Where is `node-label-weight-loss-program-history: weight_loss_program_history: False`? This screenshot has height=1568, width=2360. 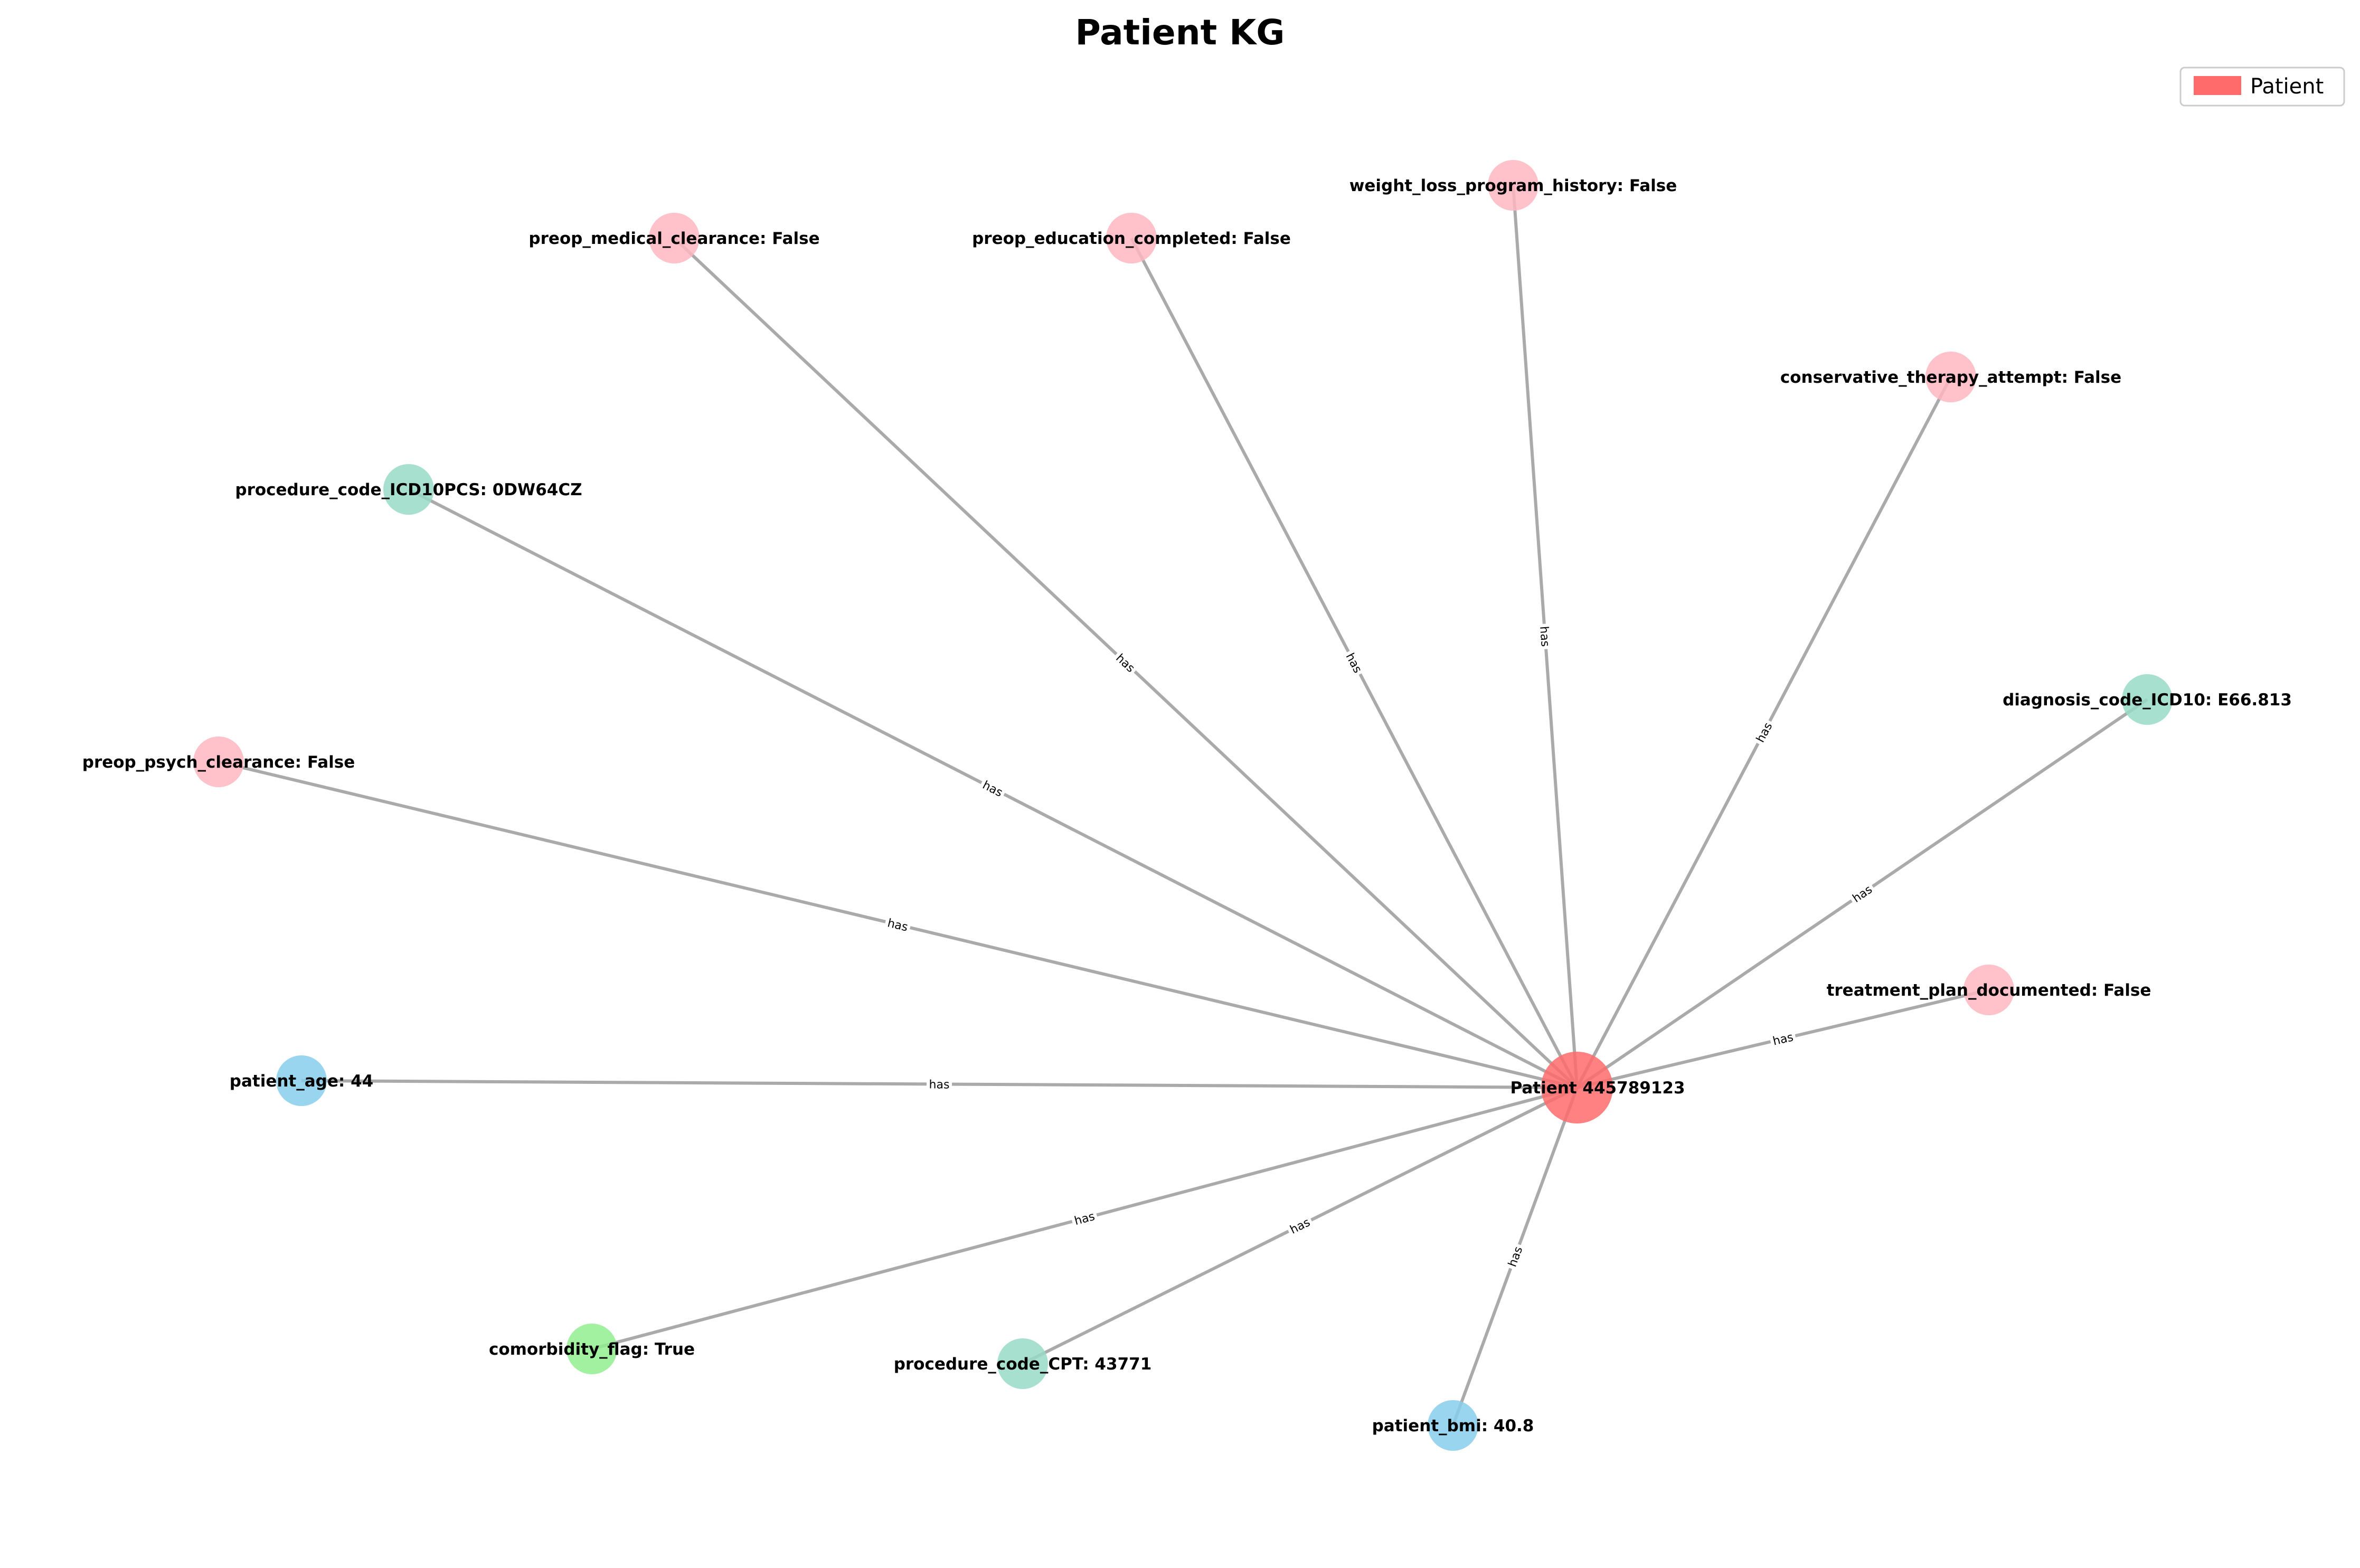 node-label-weight-loss-program-history: weight_loss_program_history: False is located at coordinates (1513, 185).